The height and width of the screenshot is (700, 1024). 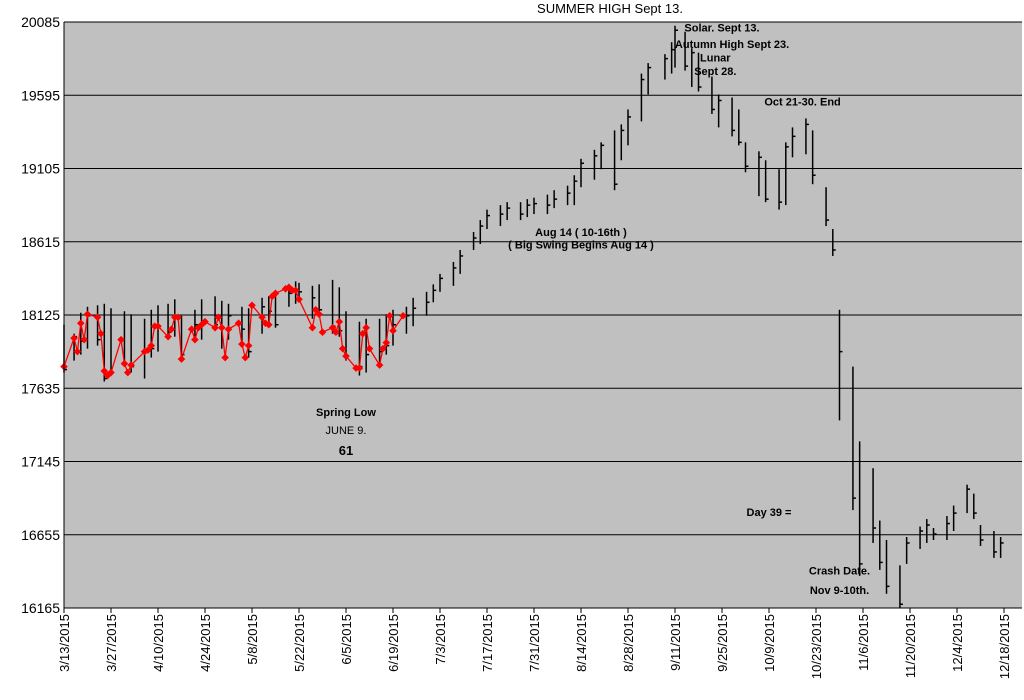 What do you see at coordinates (816, 646) in the screenshot?
I see `x-tick-label: 10/23/2015` at bounding box center [816, 646].